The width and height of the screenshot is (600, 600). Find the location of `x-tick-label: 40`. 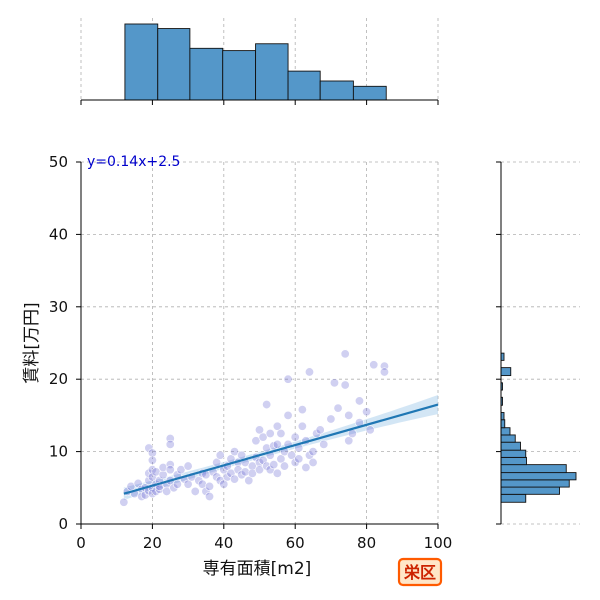

x-tick-label: 40 is located at coordinates (223, 543).